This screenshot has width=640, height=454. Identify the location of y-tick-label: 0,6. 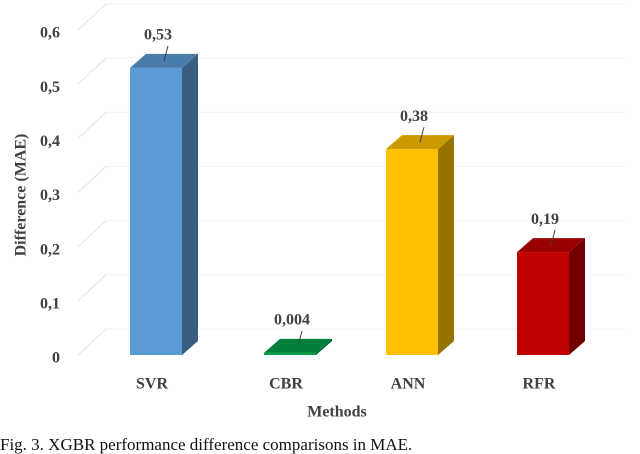
(50, 33).